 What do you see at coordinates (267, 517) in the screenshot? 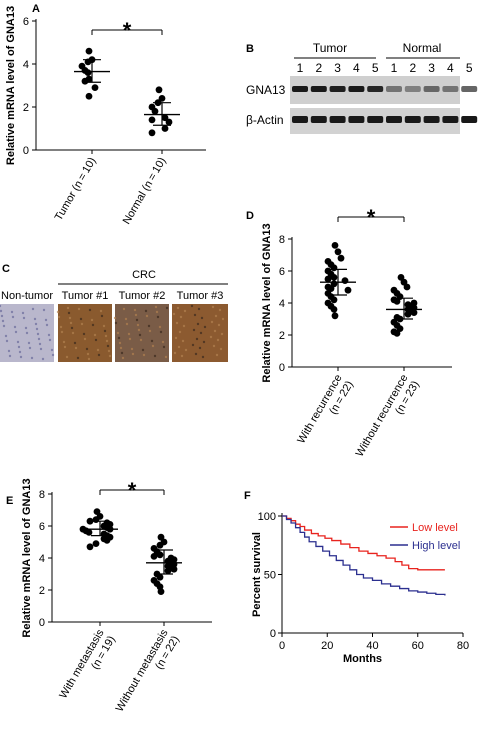
I see `y-tick-label: 100` at bounding box center [267, 517].